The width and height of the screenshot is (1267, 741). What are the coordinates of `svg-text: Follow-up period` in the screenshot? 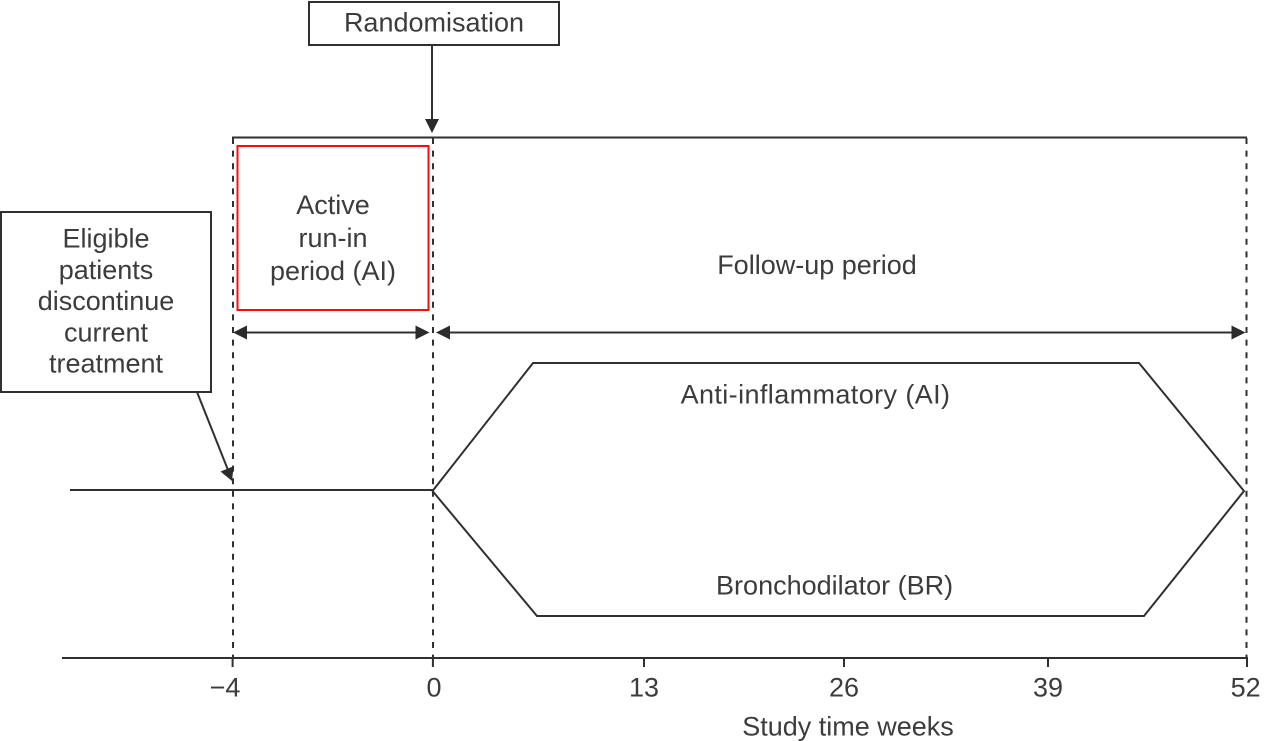 It's located at (817, 265).